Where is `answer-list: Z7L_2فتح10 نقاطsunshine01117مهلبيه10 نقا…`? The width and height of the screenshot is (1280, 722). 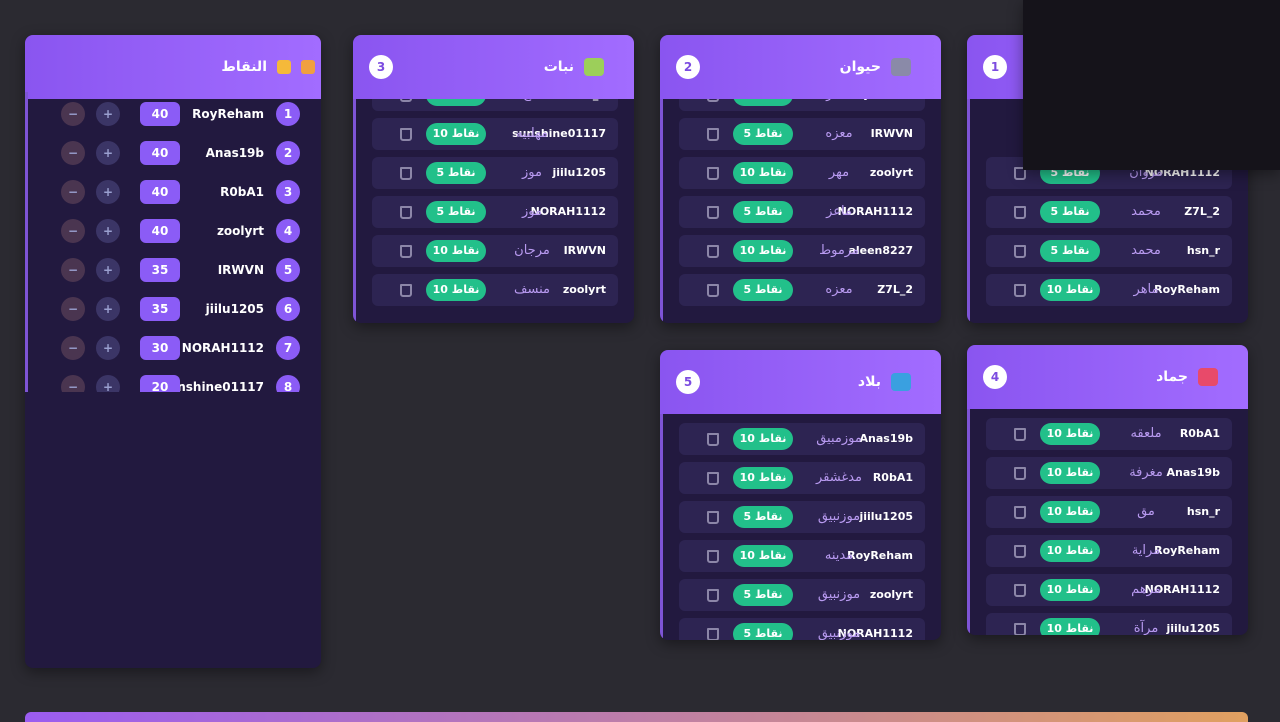 answer-list: Z7L_2فتح10 نقاطsunshine01117مهلبيه10 نقا… is located at coordinates (493, 211).